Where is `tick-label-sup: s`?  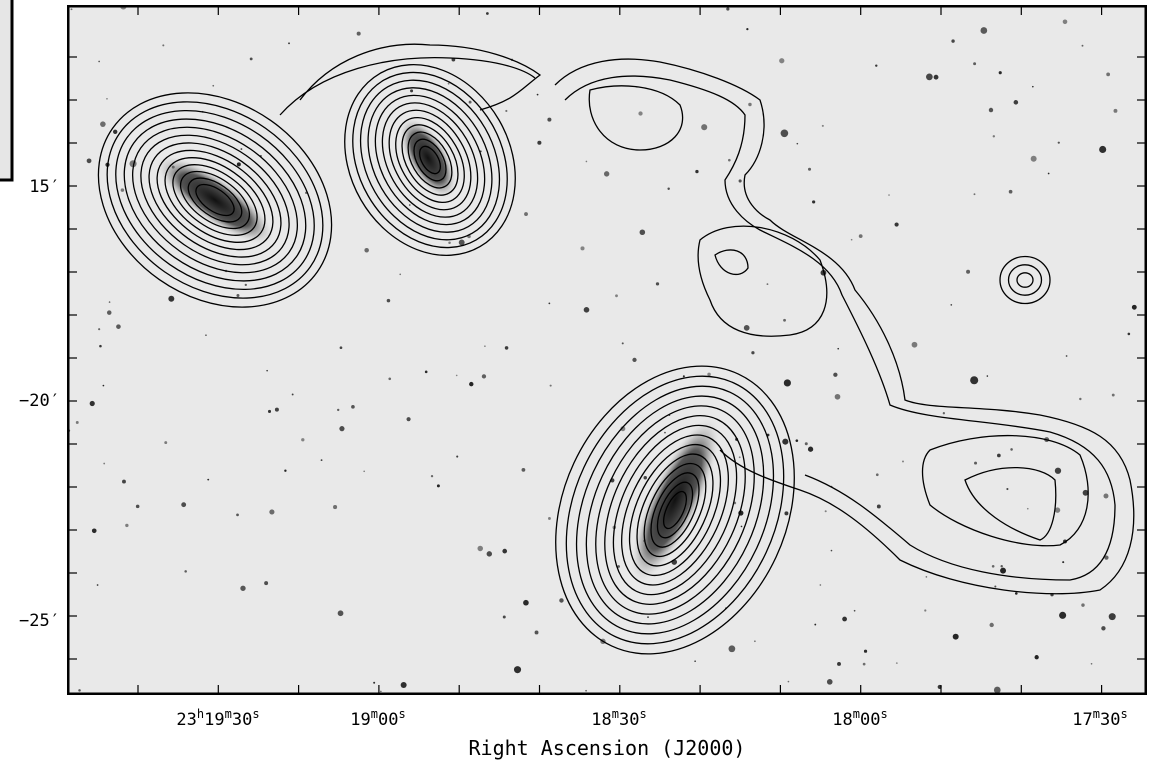
tick-label-sup: s is located at coordinates (1123, 714).